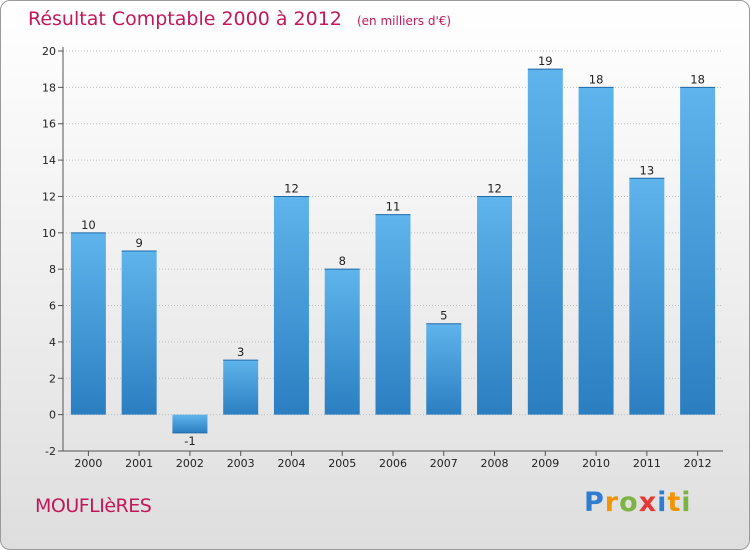  What do you see at coordinates (674, 502) in the screenshot?
I see `brand-letter: t` at bounding box center [674, 502].